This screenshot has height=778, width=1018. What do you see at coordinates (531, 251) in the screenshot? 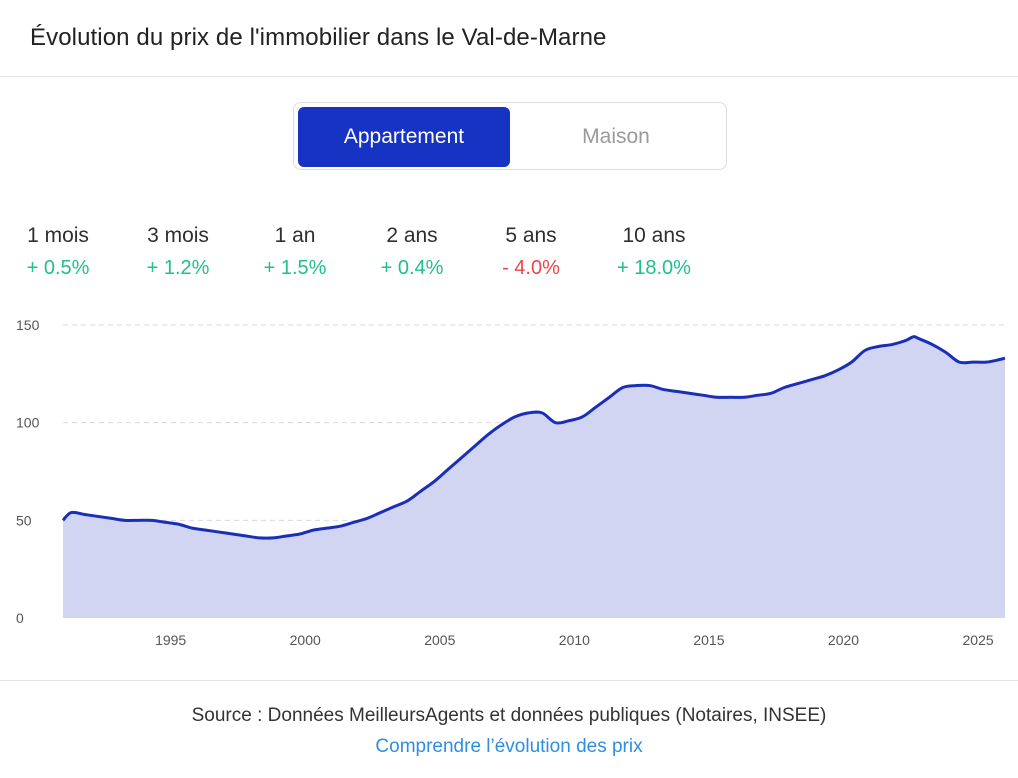
I see `stat-5-ans: 5 ans - 4.0%` at bounding box center [531, 251].